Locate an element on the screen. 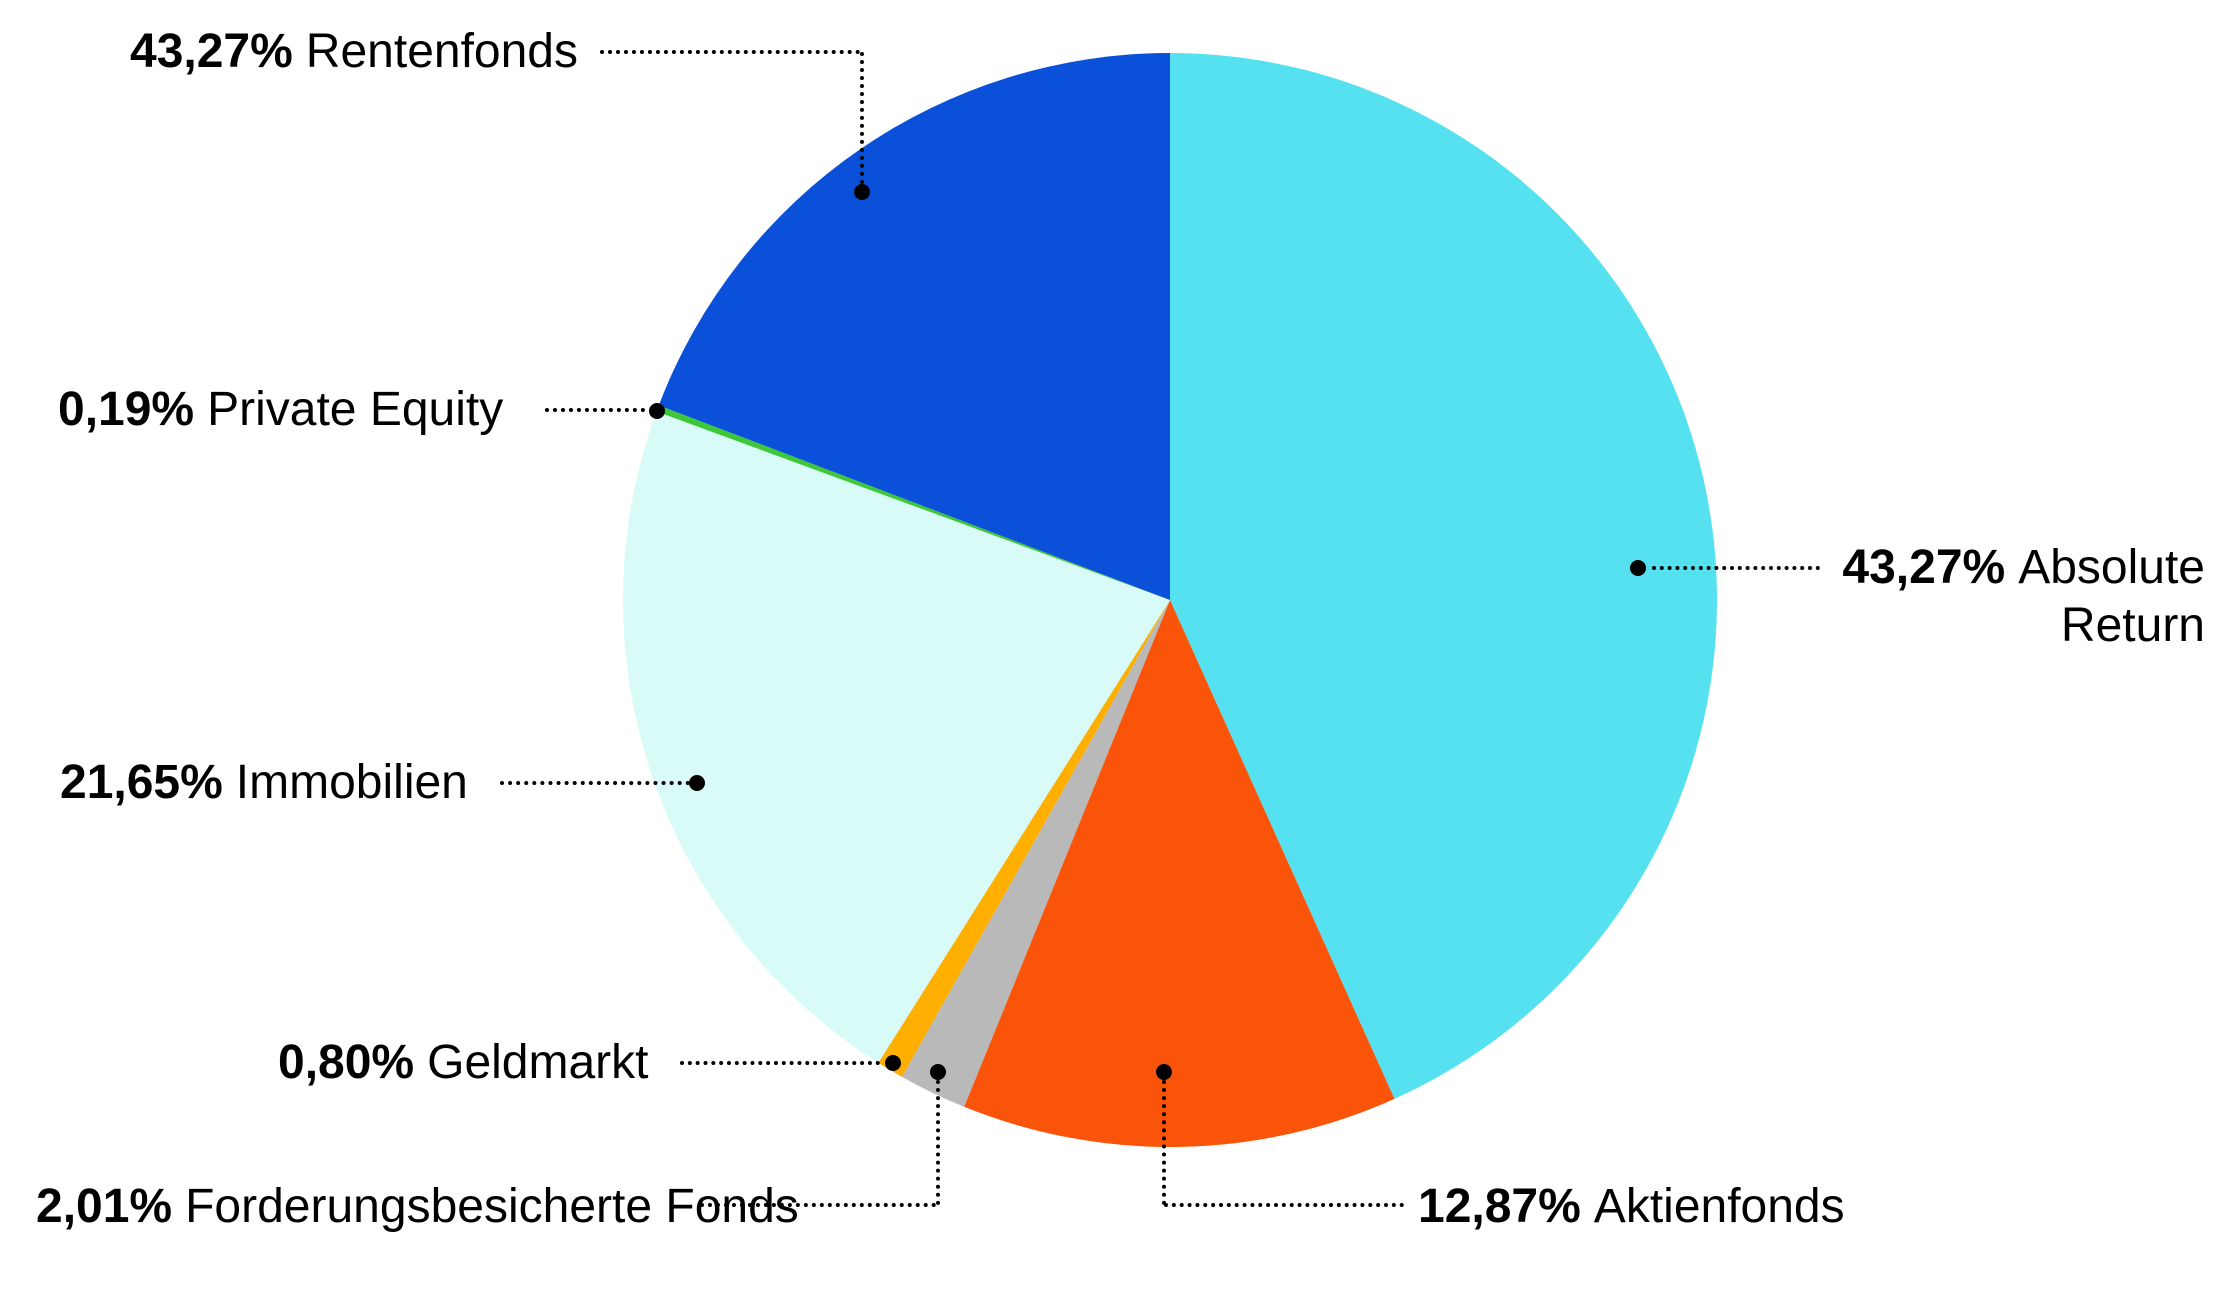 Image resolution: width=2213 pixels, height=1292 pixels. immobilien-marker-dot is located at coordinates (697, 783).